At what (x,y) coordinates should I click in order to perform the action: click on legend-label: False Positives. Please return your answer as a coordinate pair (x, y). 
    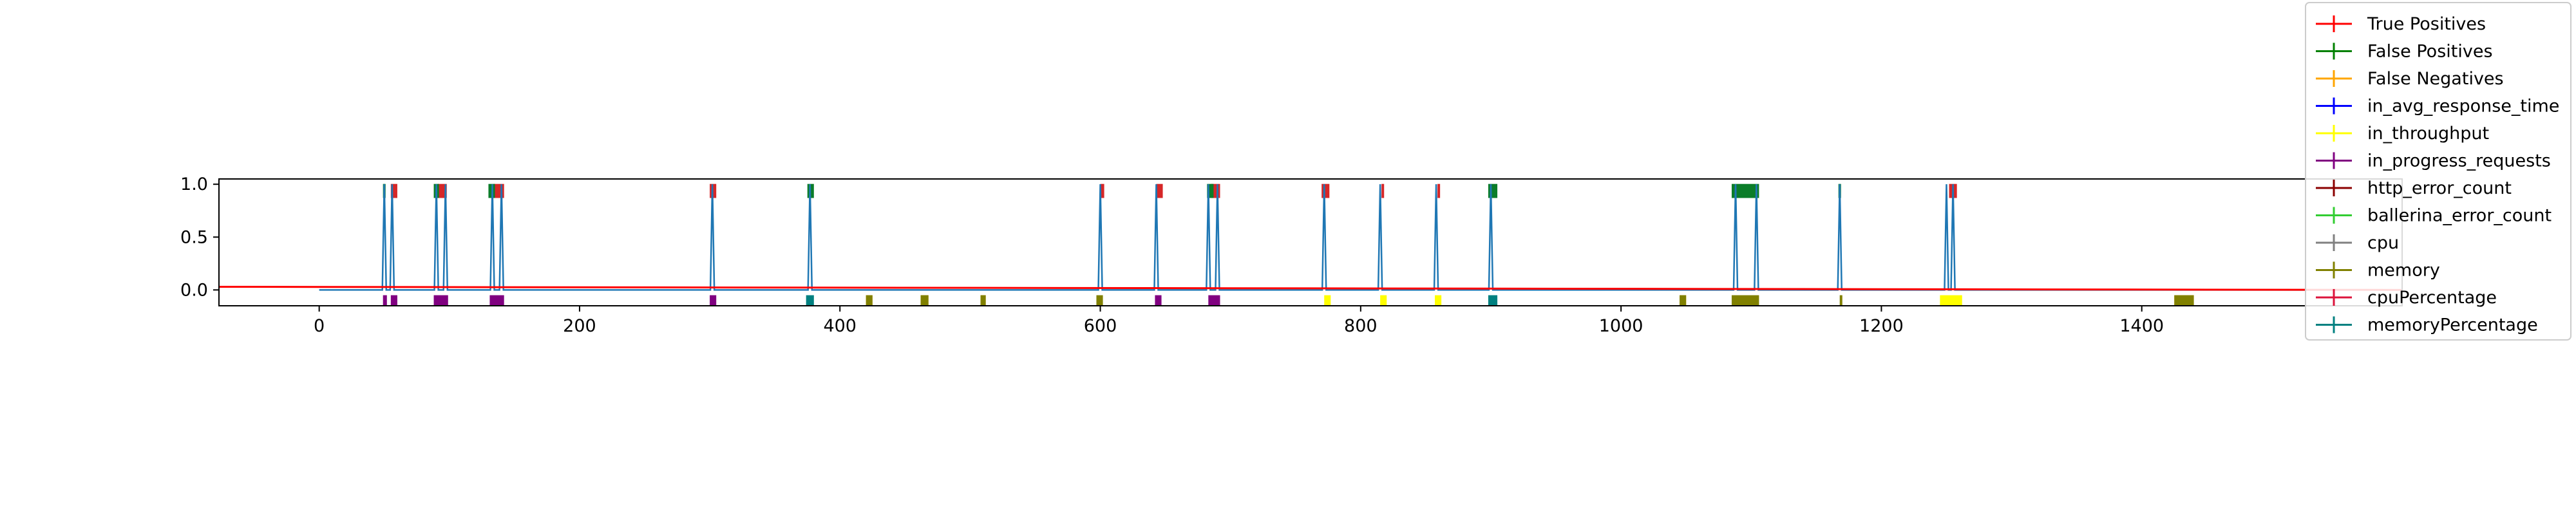
    Looking at the image, I should click on (2430, 52).